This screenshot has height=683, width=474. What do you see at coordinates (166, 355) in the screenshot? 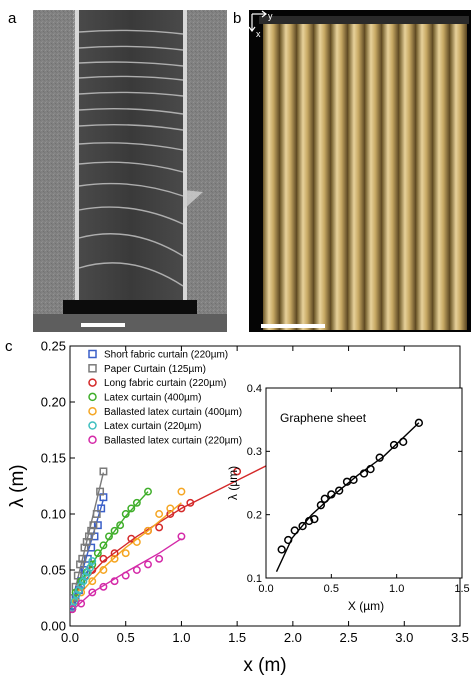
I see `legend-label-0: Short fabric curtain (220µm)` at bounding box center [166, 355].